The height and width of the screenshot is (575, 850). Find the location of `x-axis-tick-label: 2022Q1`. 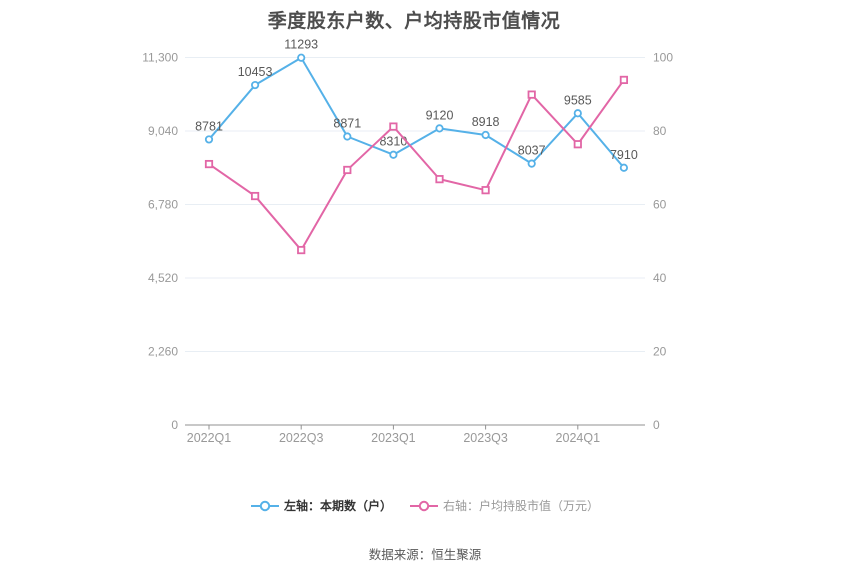

x-axis-tick-label: 2022Q1 is located at coordinates (209, 438).